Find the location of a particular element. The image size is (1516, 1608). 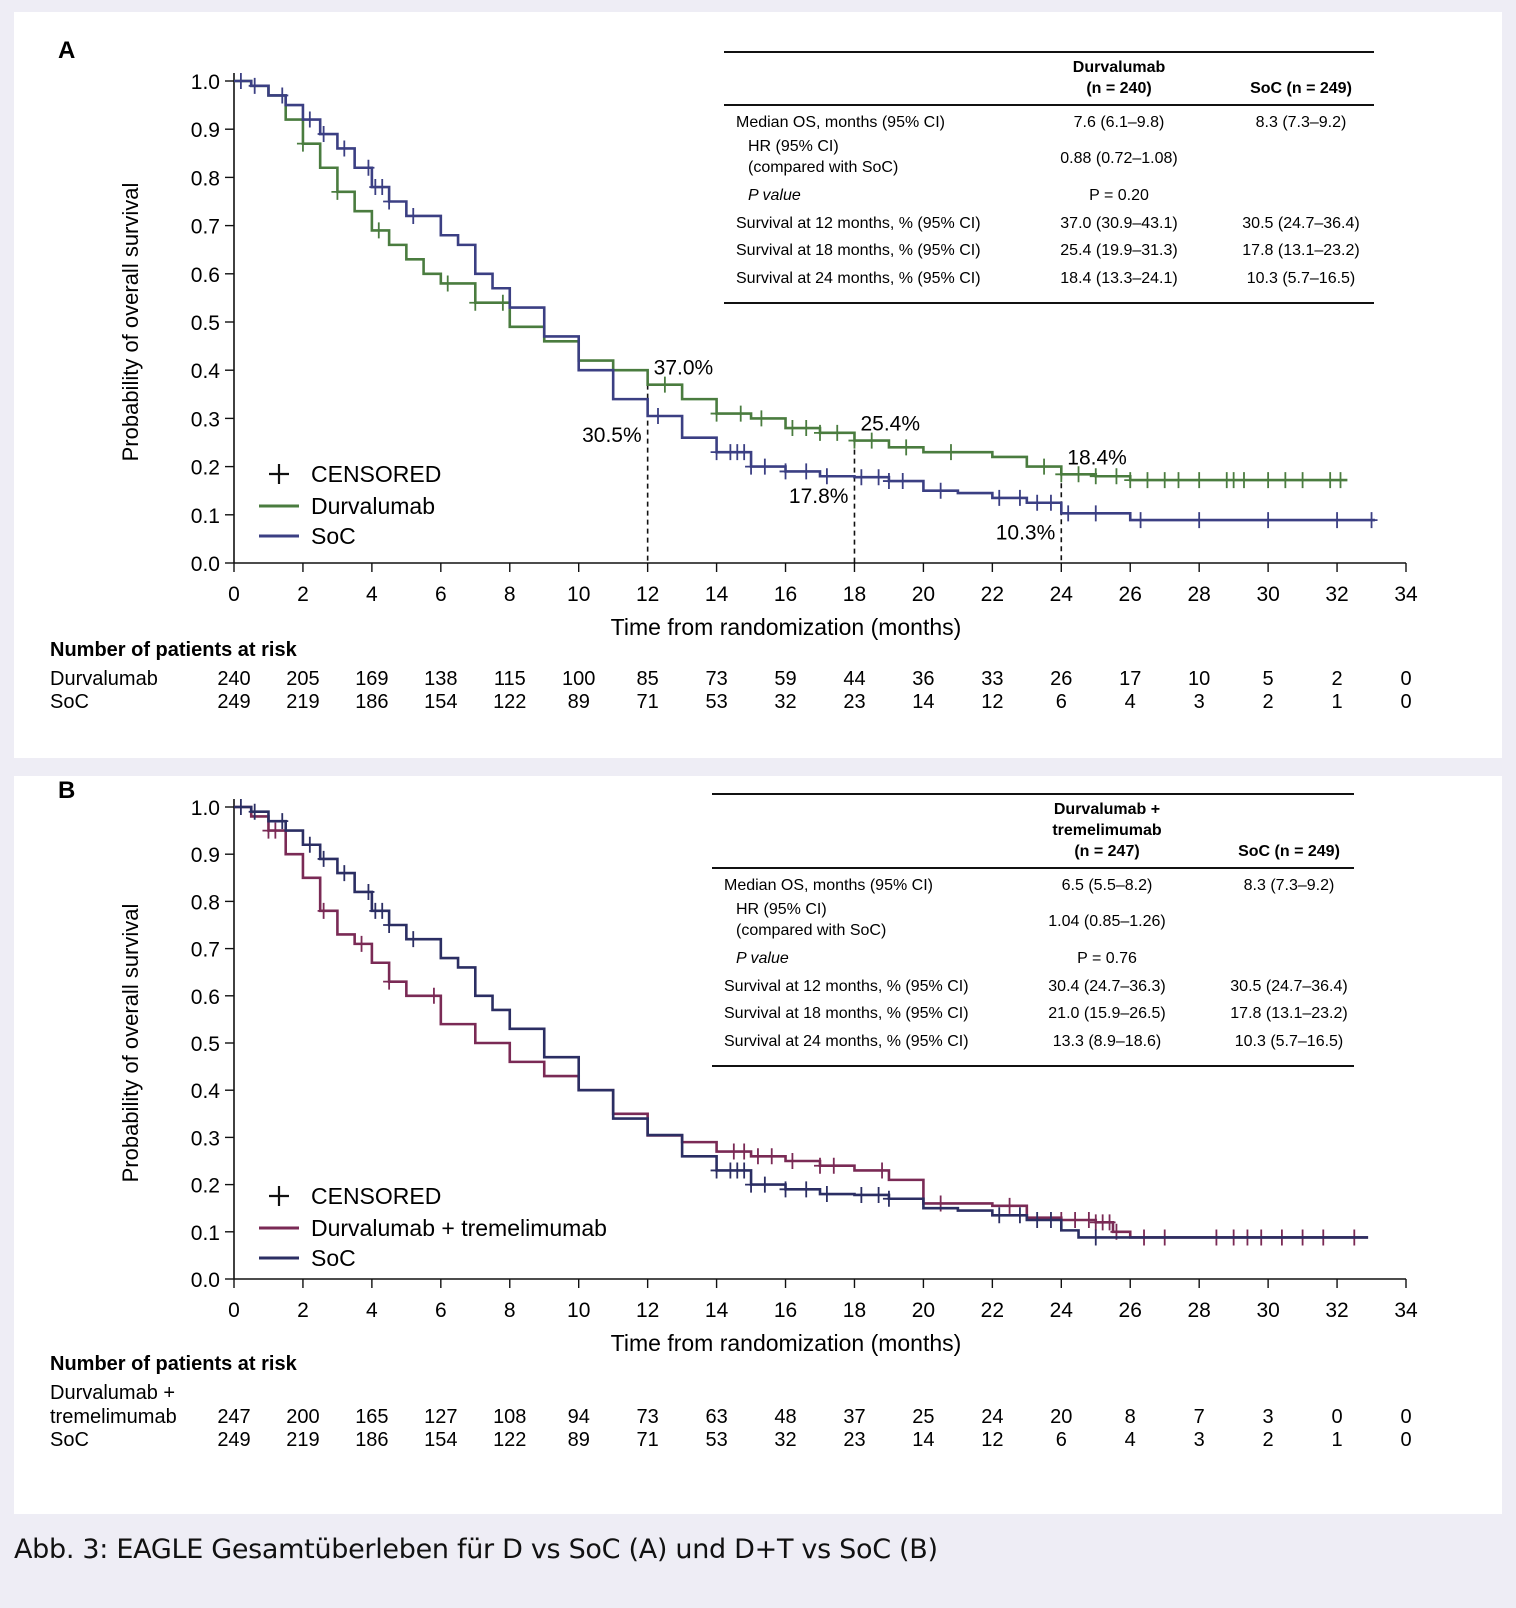

x-axis-label: Time from randomization (months) is located at coordinates (786, 627).